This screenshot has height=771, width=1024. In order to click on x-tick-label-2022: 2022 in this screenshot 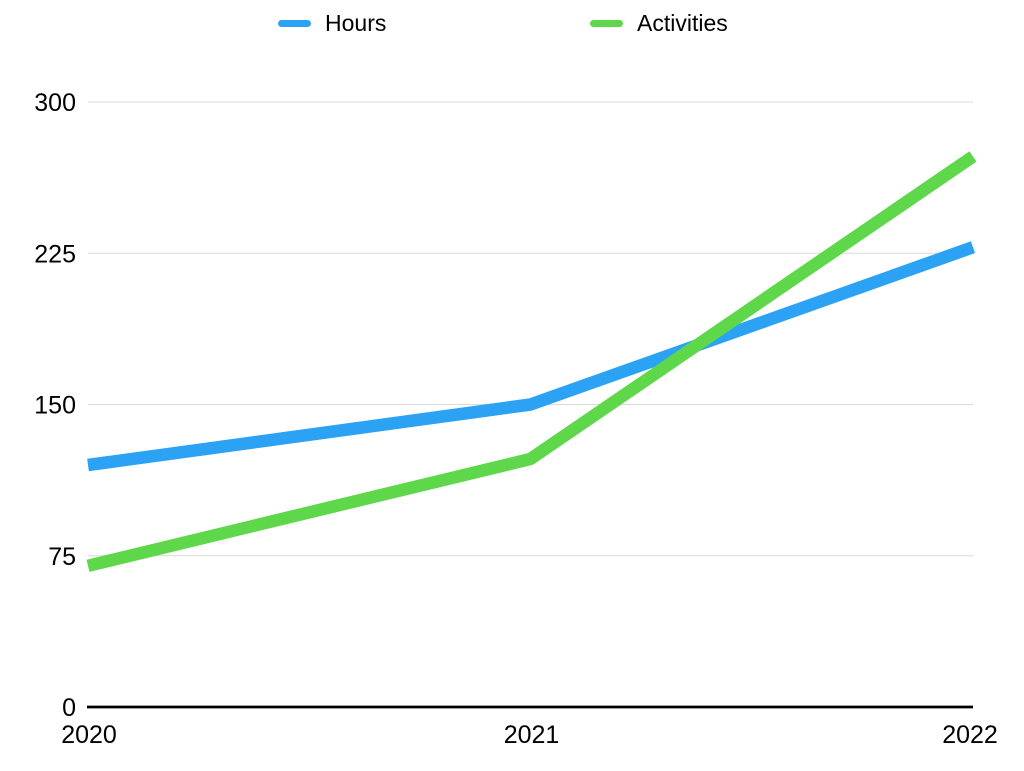, I will do `click(970, 735)`.